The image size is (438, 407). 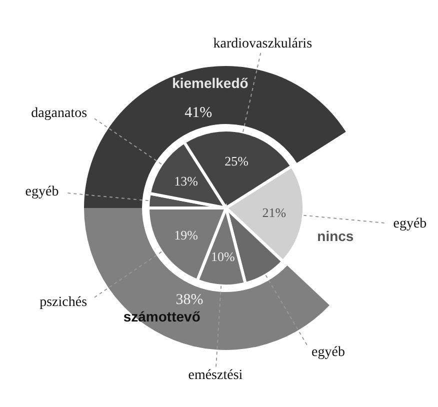 I want to click on slice-label: daganatos, so click(x=59, y=114).